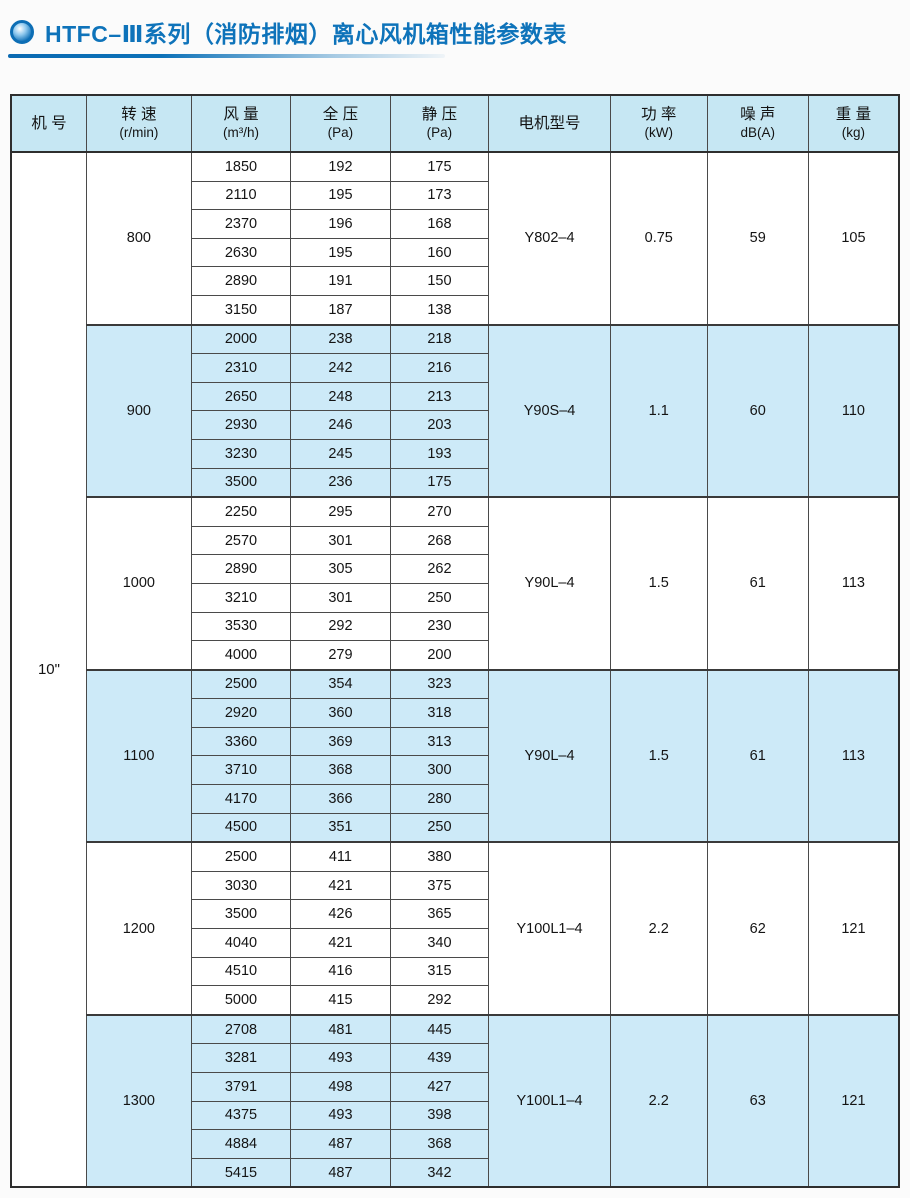 This screenshot has height=1198, width=910. Describe the element at coordinates (340, 368) in the screenshot. I see `total-pressure-cell: 242` at that location.